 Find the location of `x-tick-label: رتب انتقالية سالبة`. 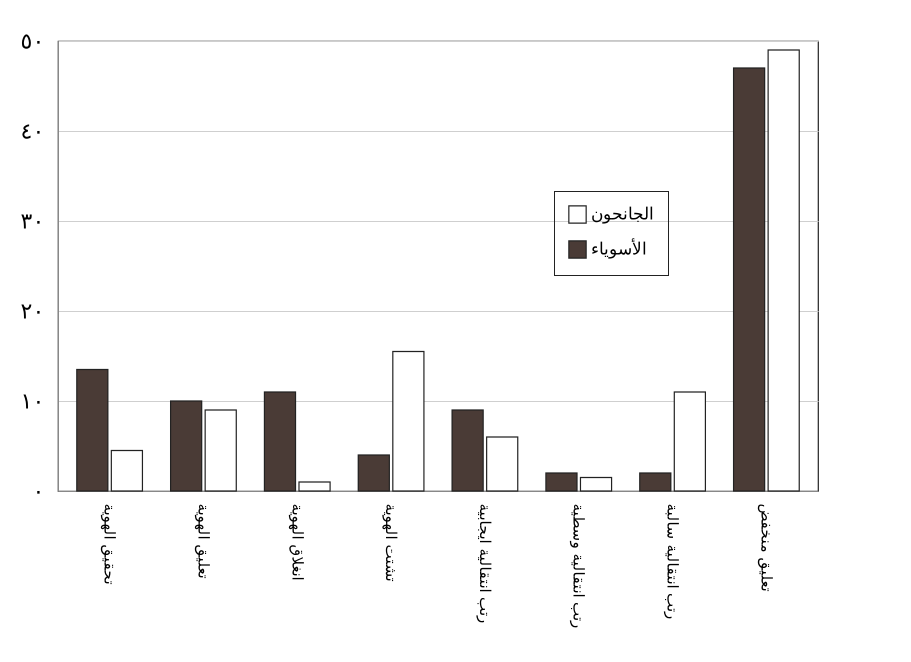

x-tick-label: رتب انتقالية سالبة is located at coordinates (673, 562).